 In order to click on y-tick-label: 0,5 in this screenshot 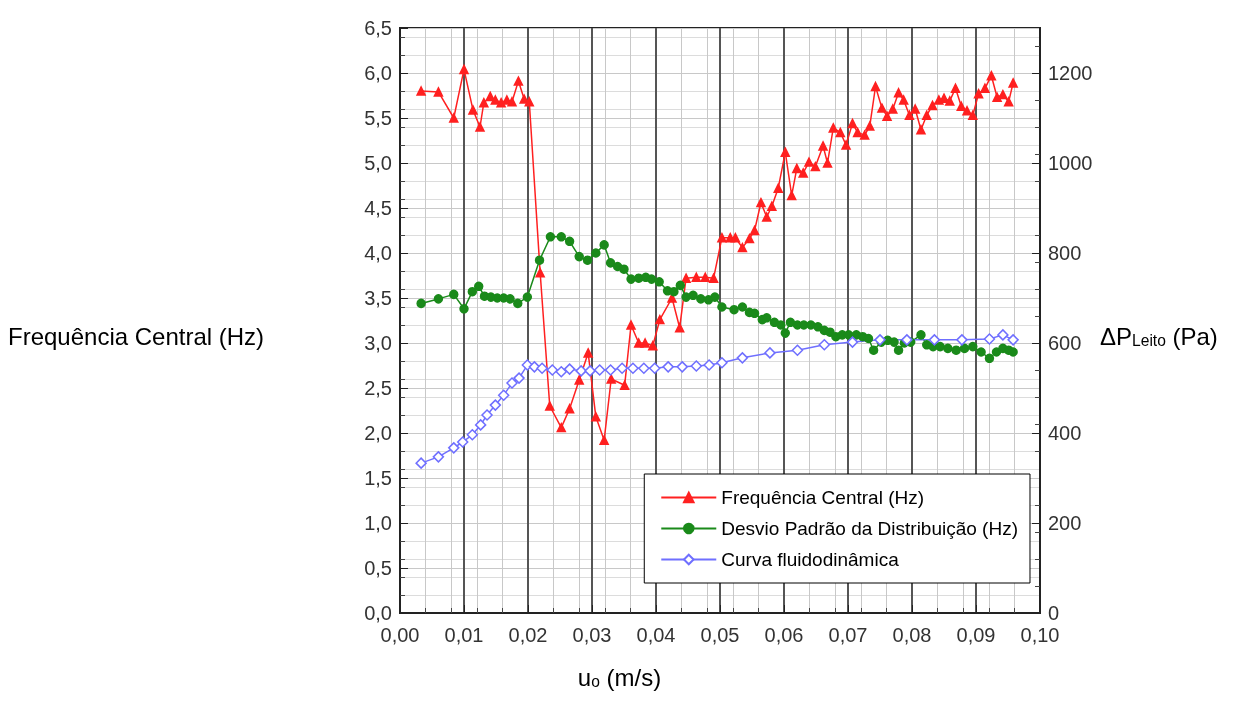, I will do `click(378, 568)`.